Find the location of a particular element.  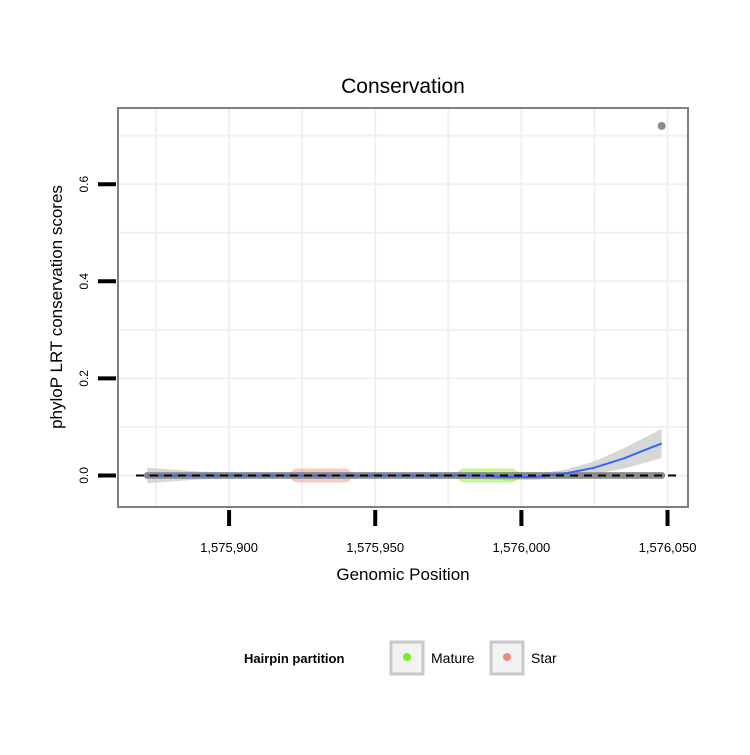

x-tick-label: 1,576,000 is located at coordinates (521, 547).